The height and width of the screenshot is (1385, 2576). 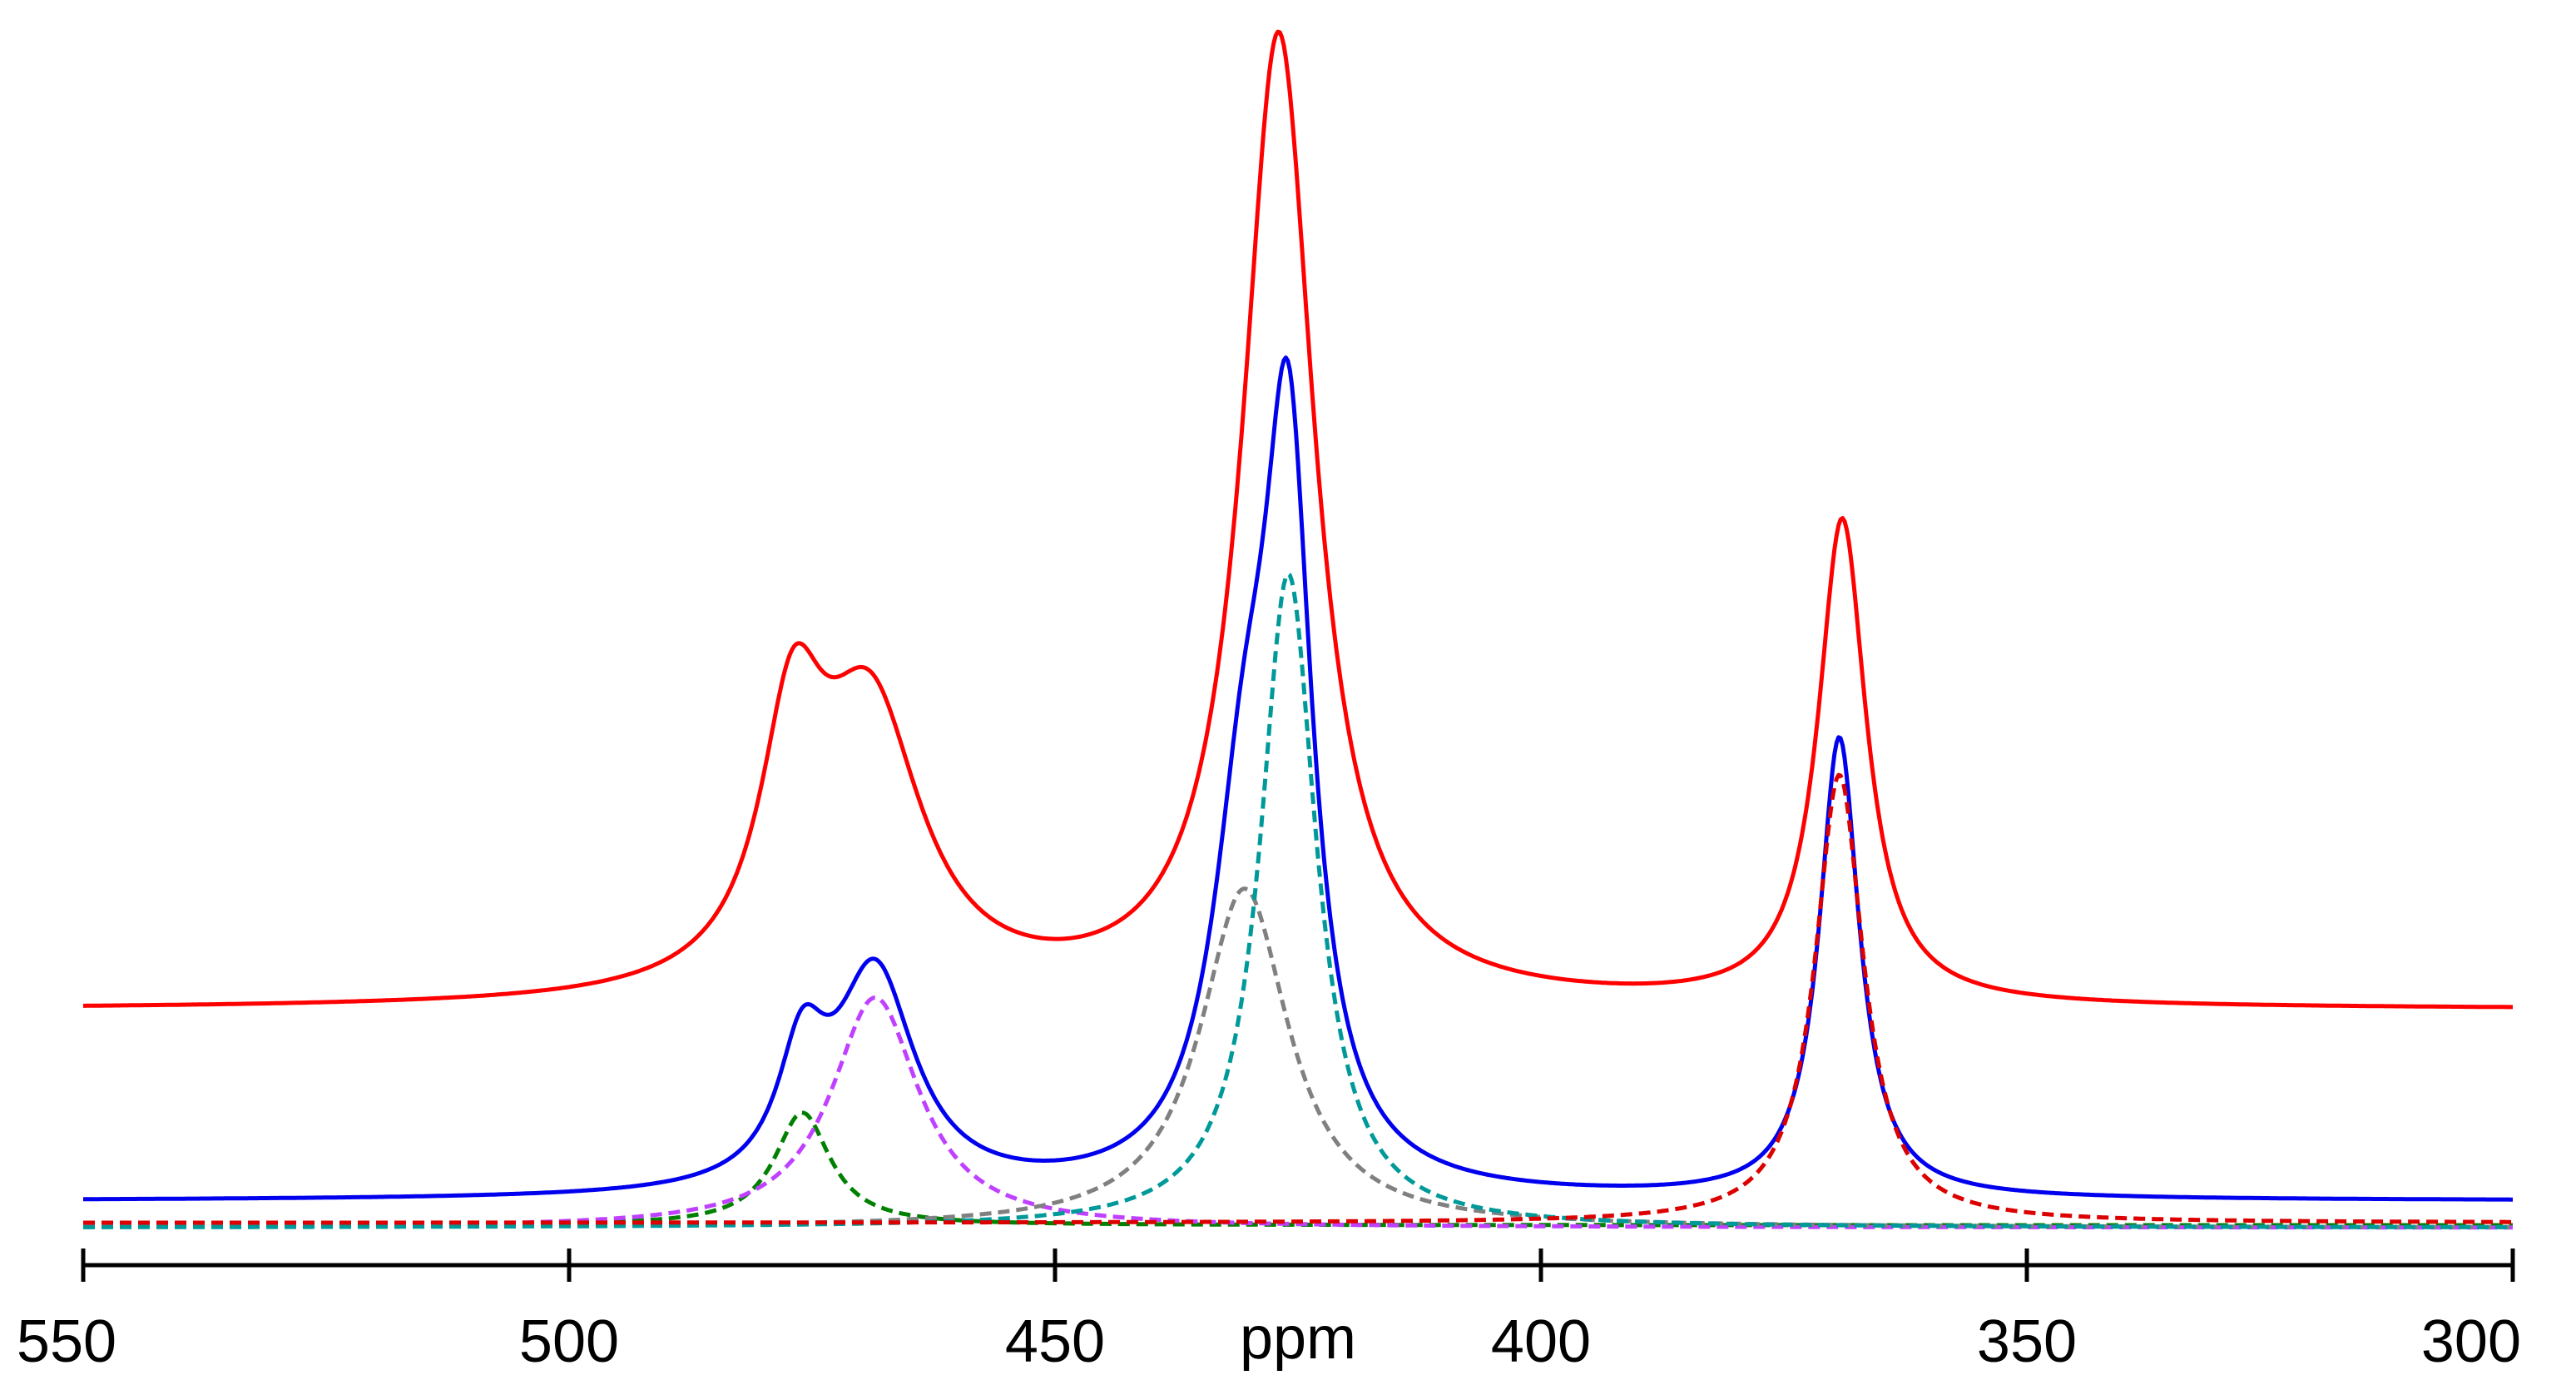 I want to click on x-axis: 550 500 450 400 350 300 ppm, so click(x=1269, y=1311).